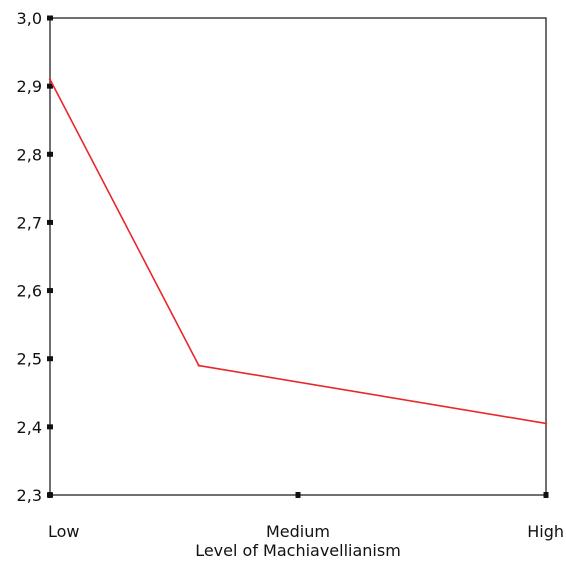  What do you see at coordinates (29, 359) in the screenshot?
I see `y-tick-label: 2,5` at bounding box center [29, 359].